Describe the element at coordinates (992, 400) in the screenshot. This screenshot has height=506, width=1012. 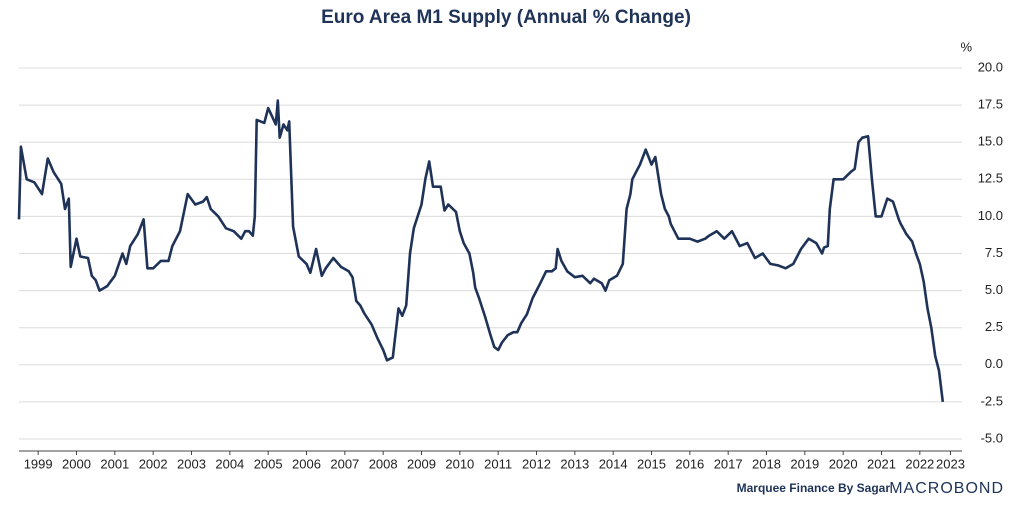
I see `y-tick-label: -2.5` at that location.